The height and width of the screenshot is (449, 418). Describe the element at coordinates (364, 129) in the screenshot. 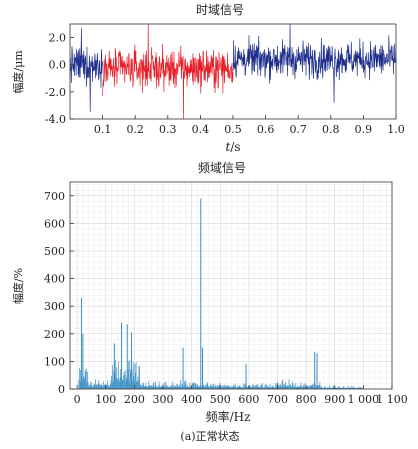

I see `time-x-tick-label: 0.9` at that location.